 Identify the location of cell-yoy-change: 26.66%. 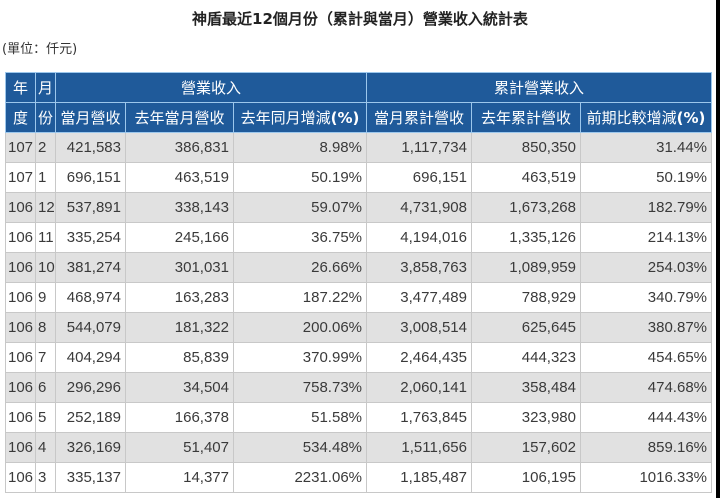
(300, 267).